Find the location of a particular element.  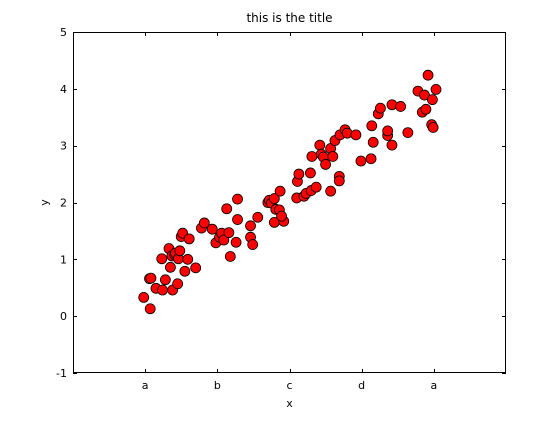

y-axis-label: y is located at coordinates (44, 202).